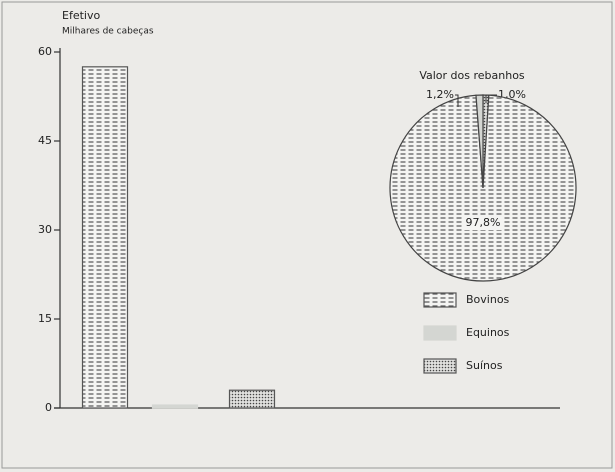  I want to click on y-tick-label: 0, so click(48, 407).